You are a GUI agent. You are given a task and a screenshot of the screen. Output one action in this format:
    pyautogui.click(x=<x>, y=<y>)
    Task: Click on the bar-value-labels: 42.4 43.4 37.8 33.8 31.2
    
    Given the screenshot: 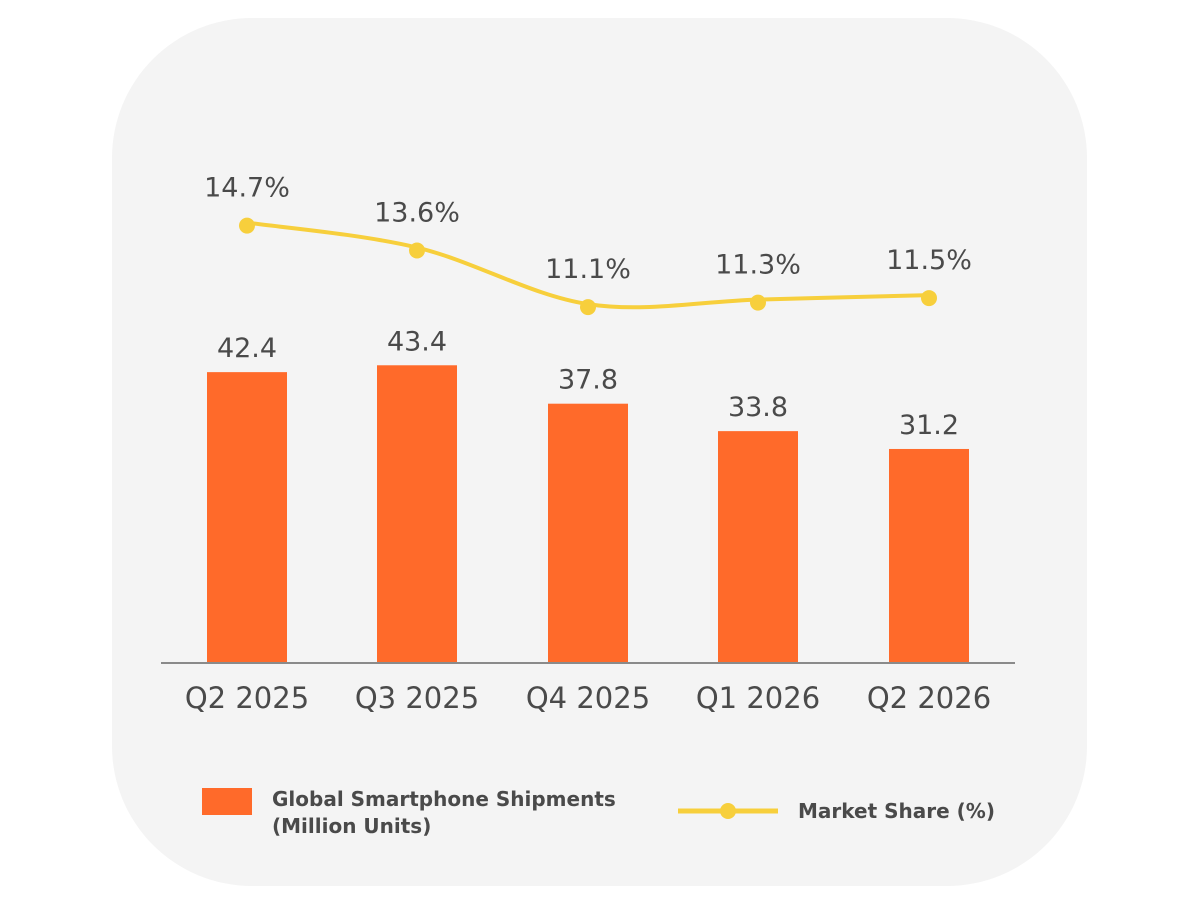 What is the action you would take?
    pyautogui.click(x=588, y=383)
    